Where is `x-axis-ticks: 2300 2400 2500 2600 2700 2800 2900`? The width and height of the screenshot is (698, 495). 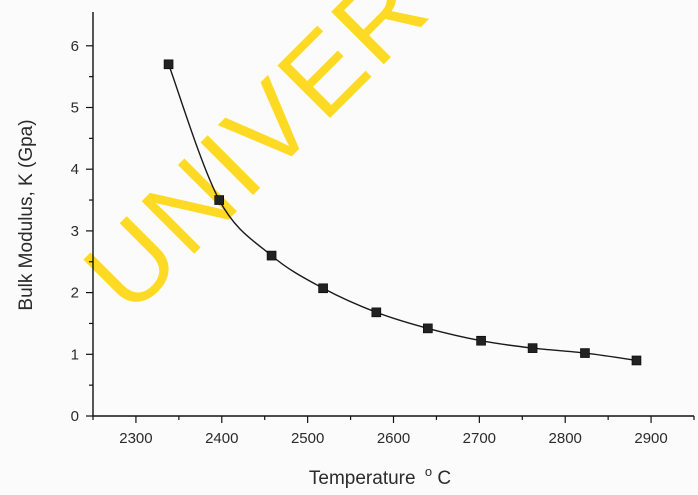
x-axis-ticks: 2300 2400 2500 2600 2700 2800 2900 is located at coordinates (393, 431).